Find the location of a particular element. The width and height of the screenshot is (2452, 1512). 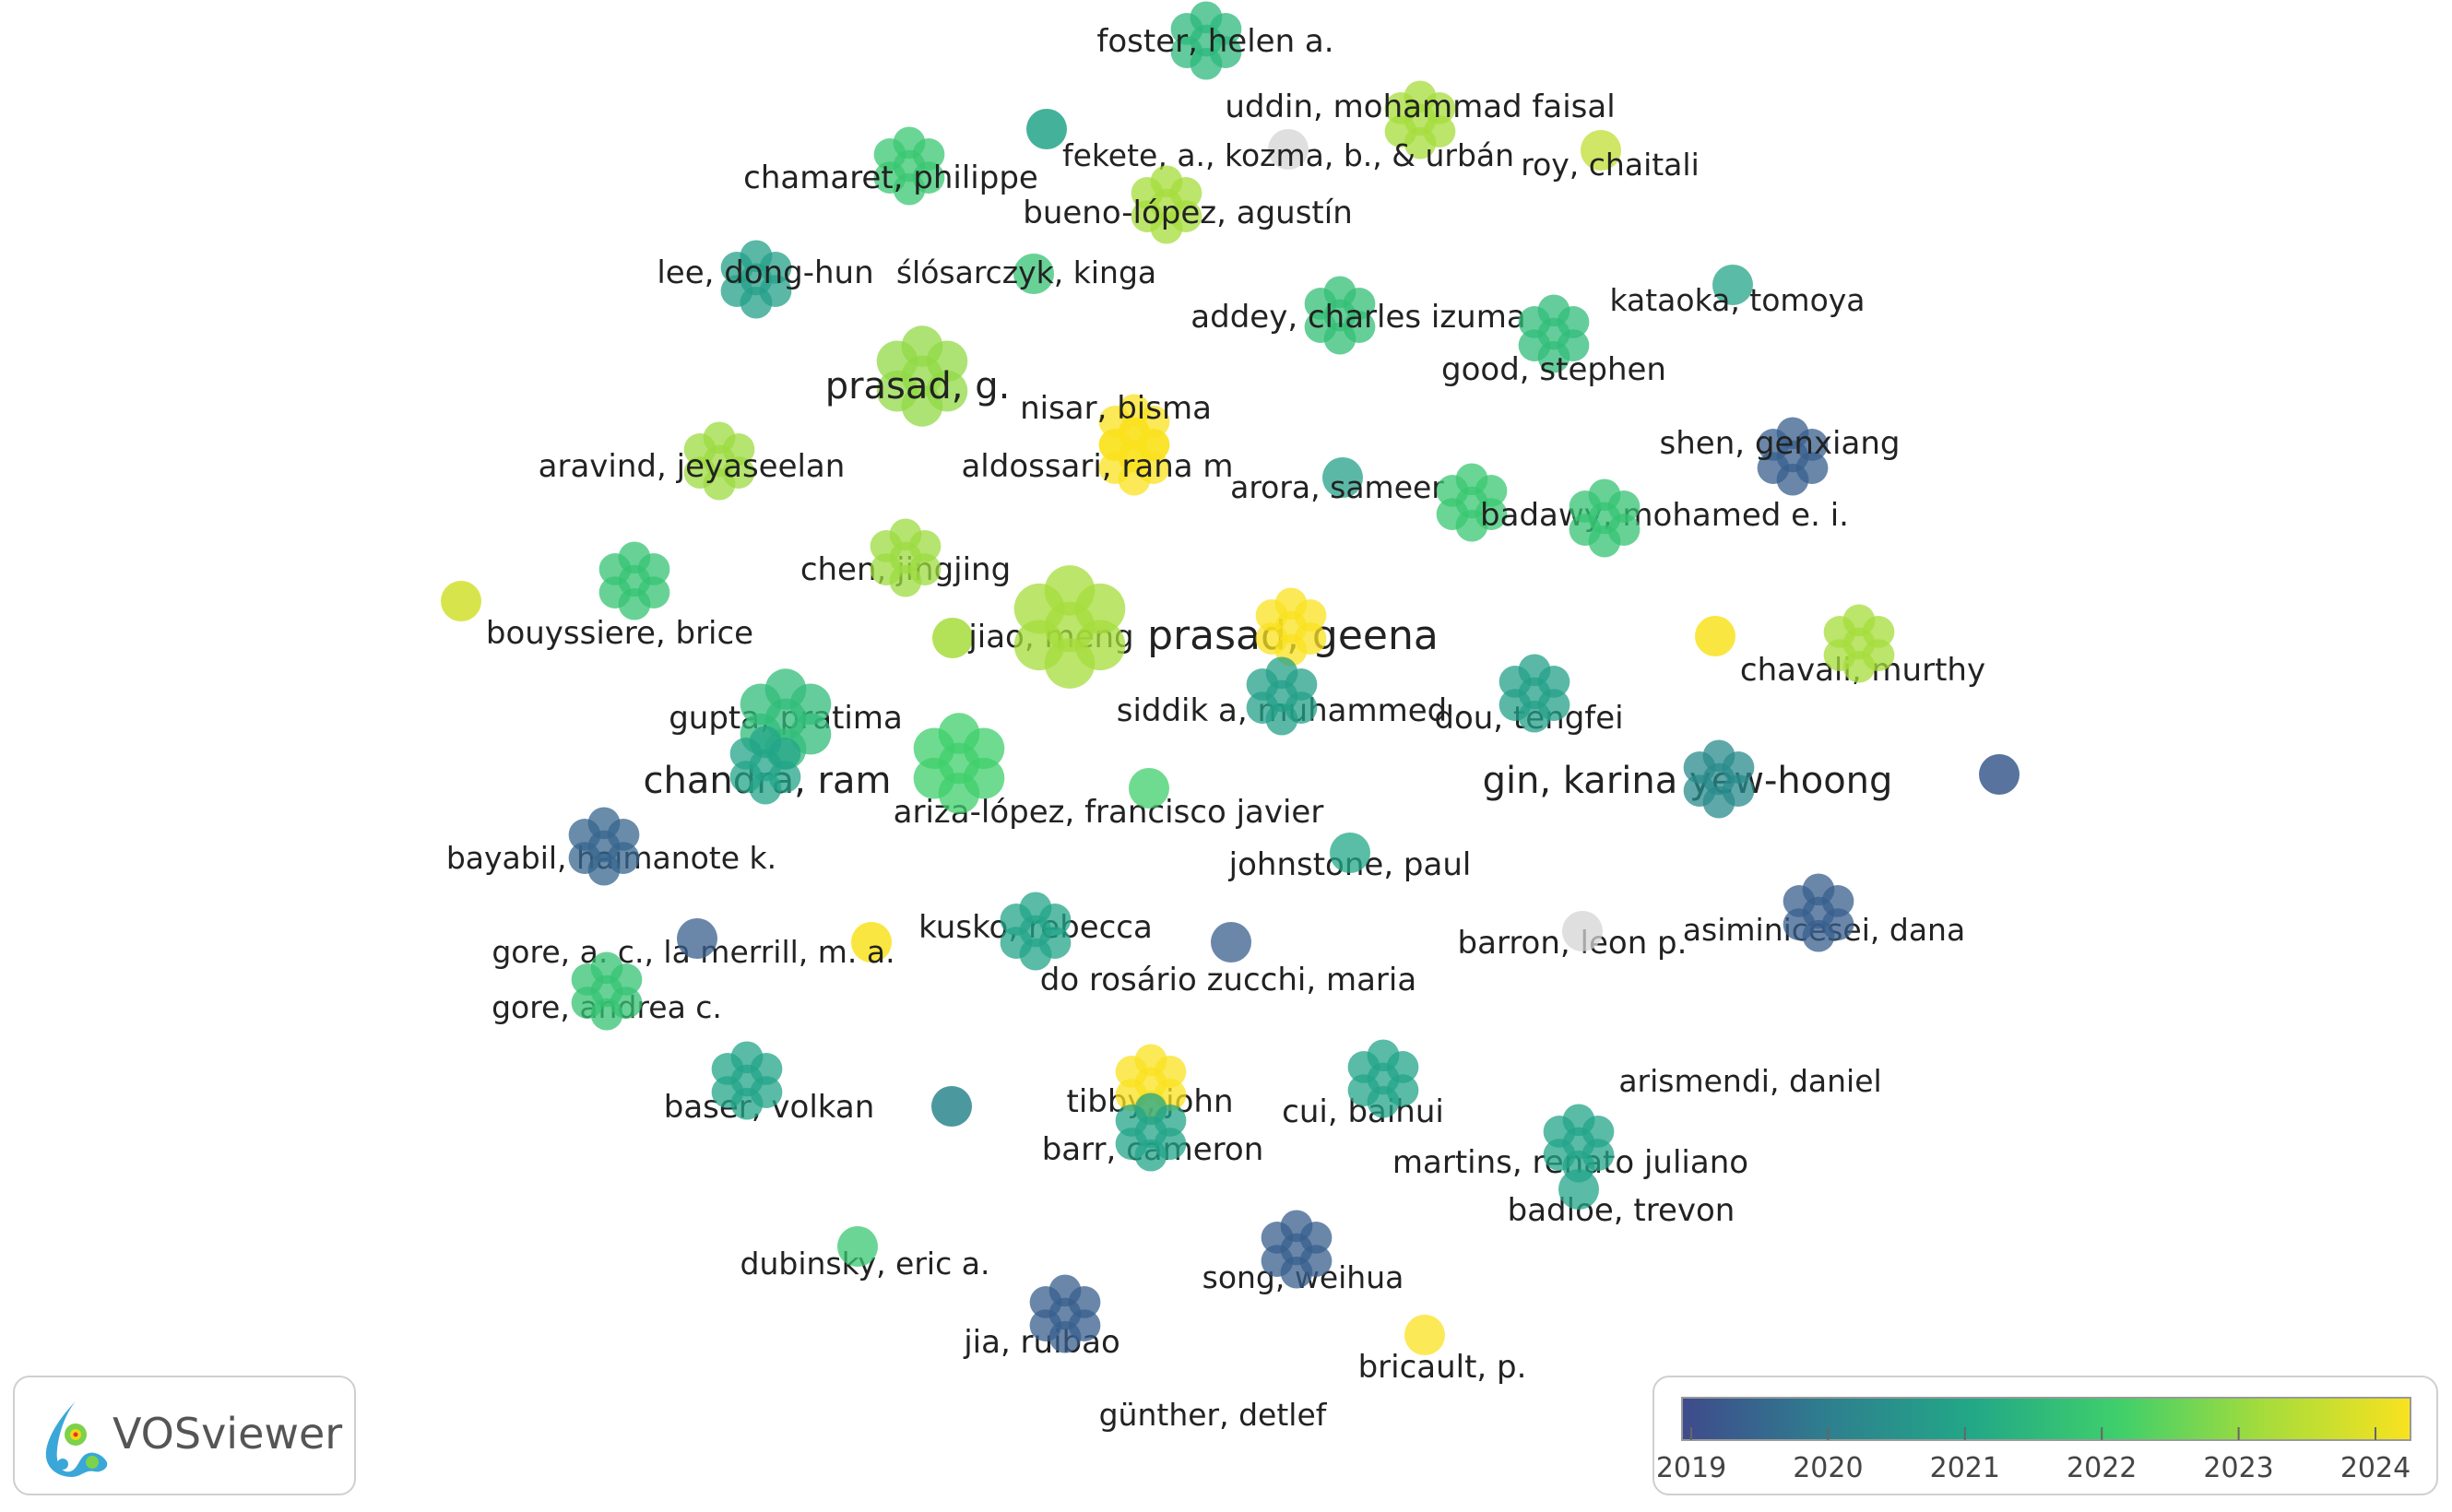

node-label: bueno-lópez, agustín is located at coordinates (1188, 213).